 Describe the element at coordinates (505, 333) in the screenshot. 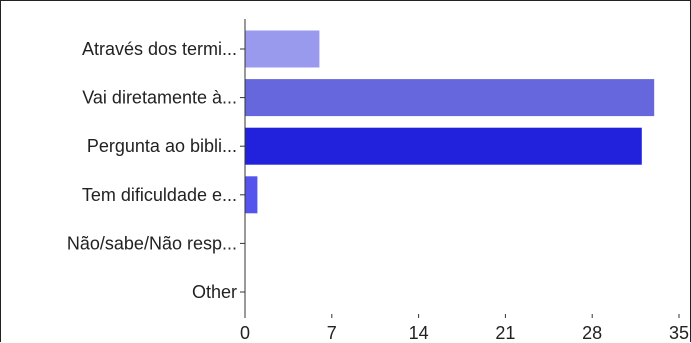

I see `x-tick-label: 21` at that location.